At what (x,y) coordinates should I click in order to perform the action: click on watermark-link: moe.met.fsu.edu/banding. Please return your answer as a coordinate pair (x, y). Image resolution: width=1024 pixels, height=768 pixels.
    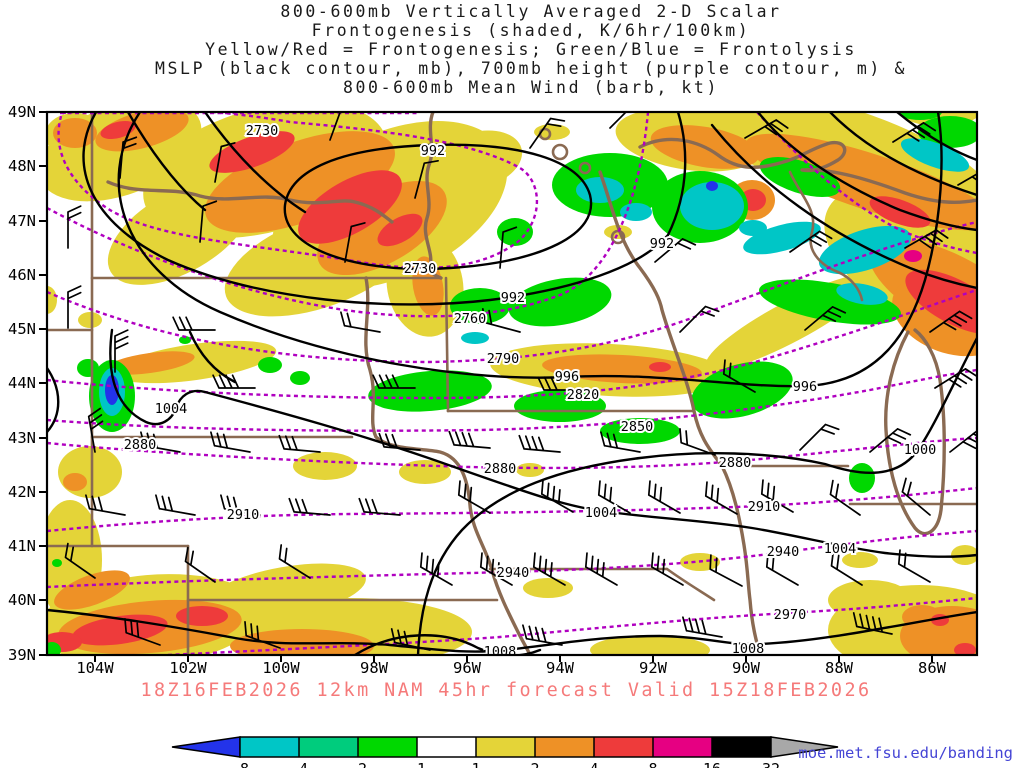
    Looking at the image, I should click on (905, 753).